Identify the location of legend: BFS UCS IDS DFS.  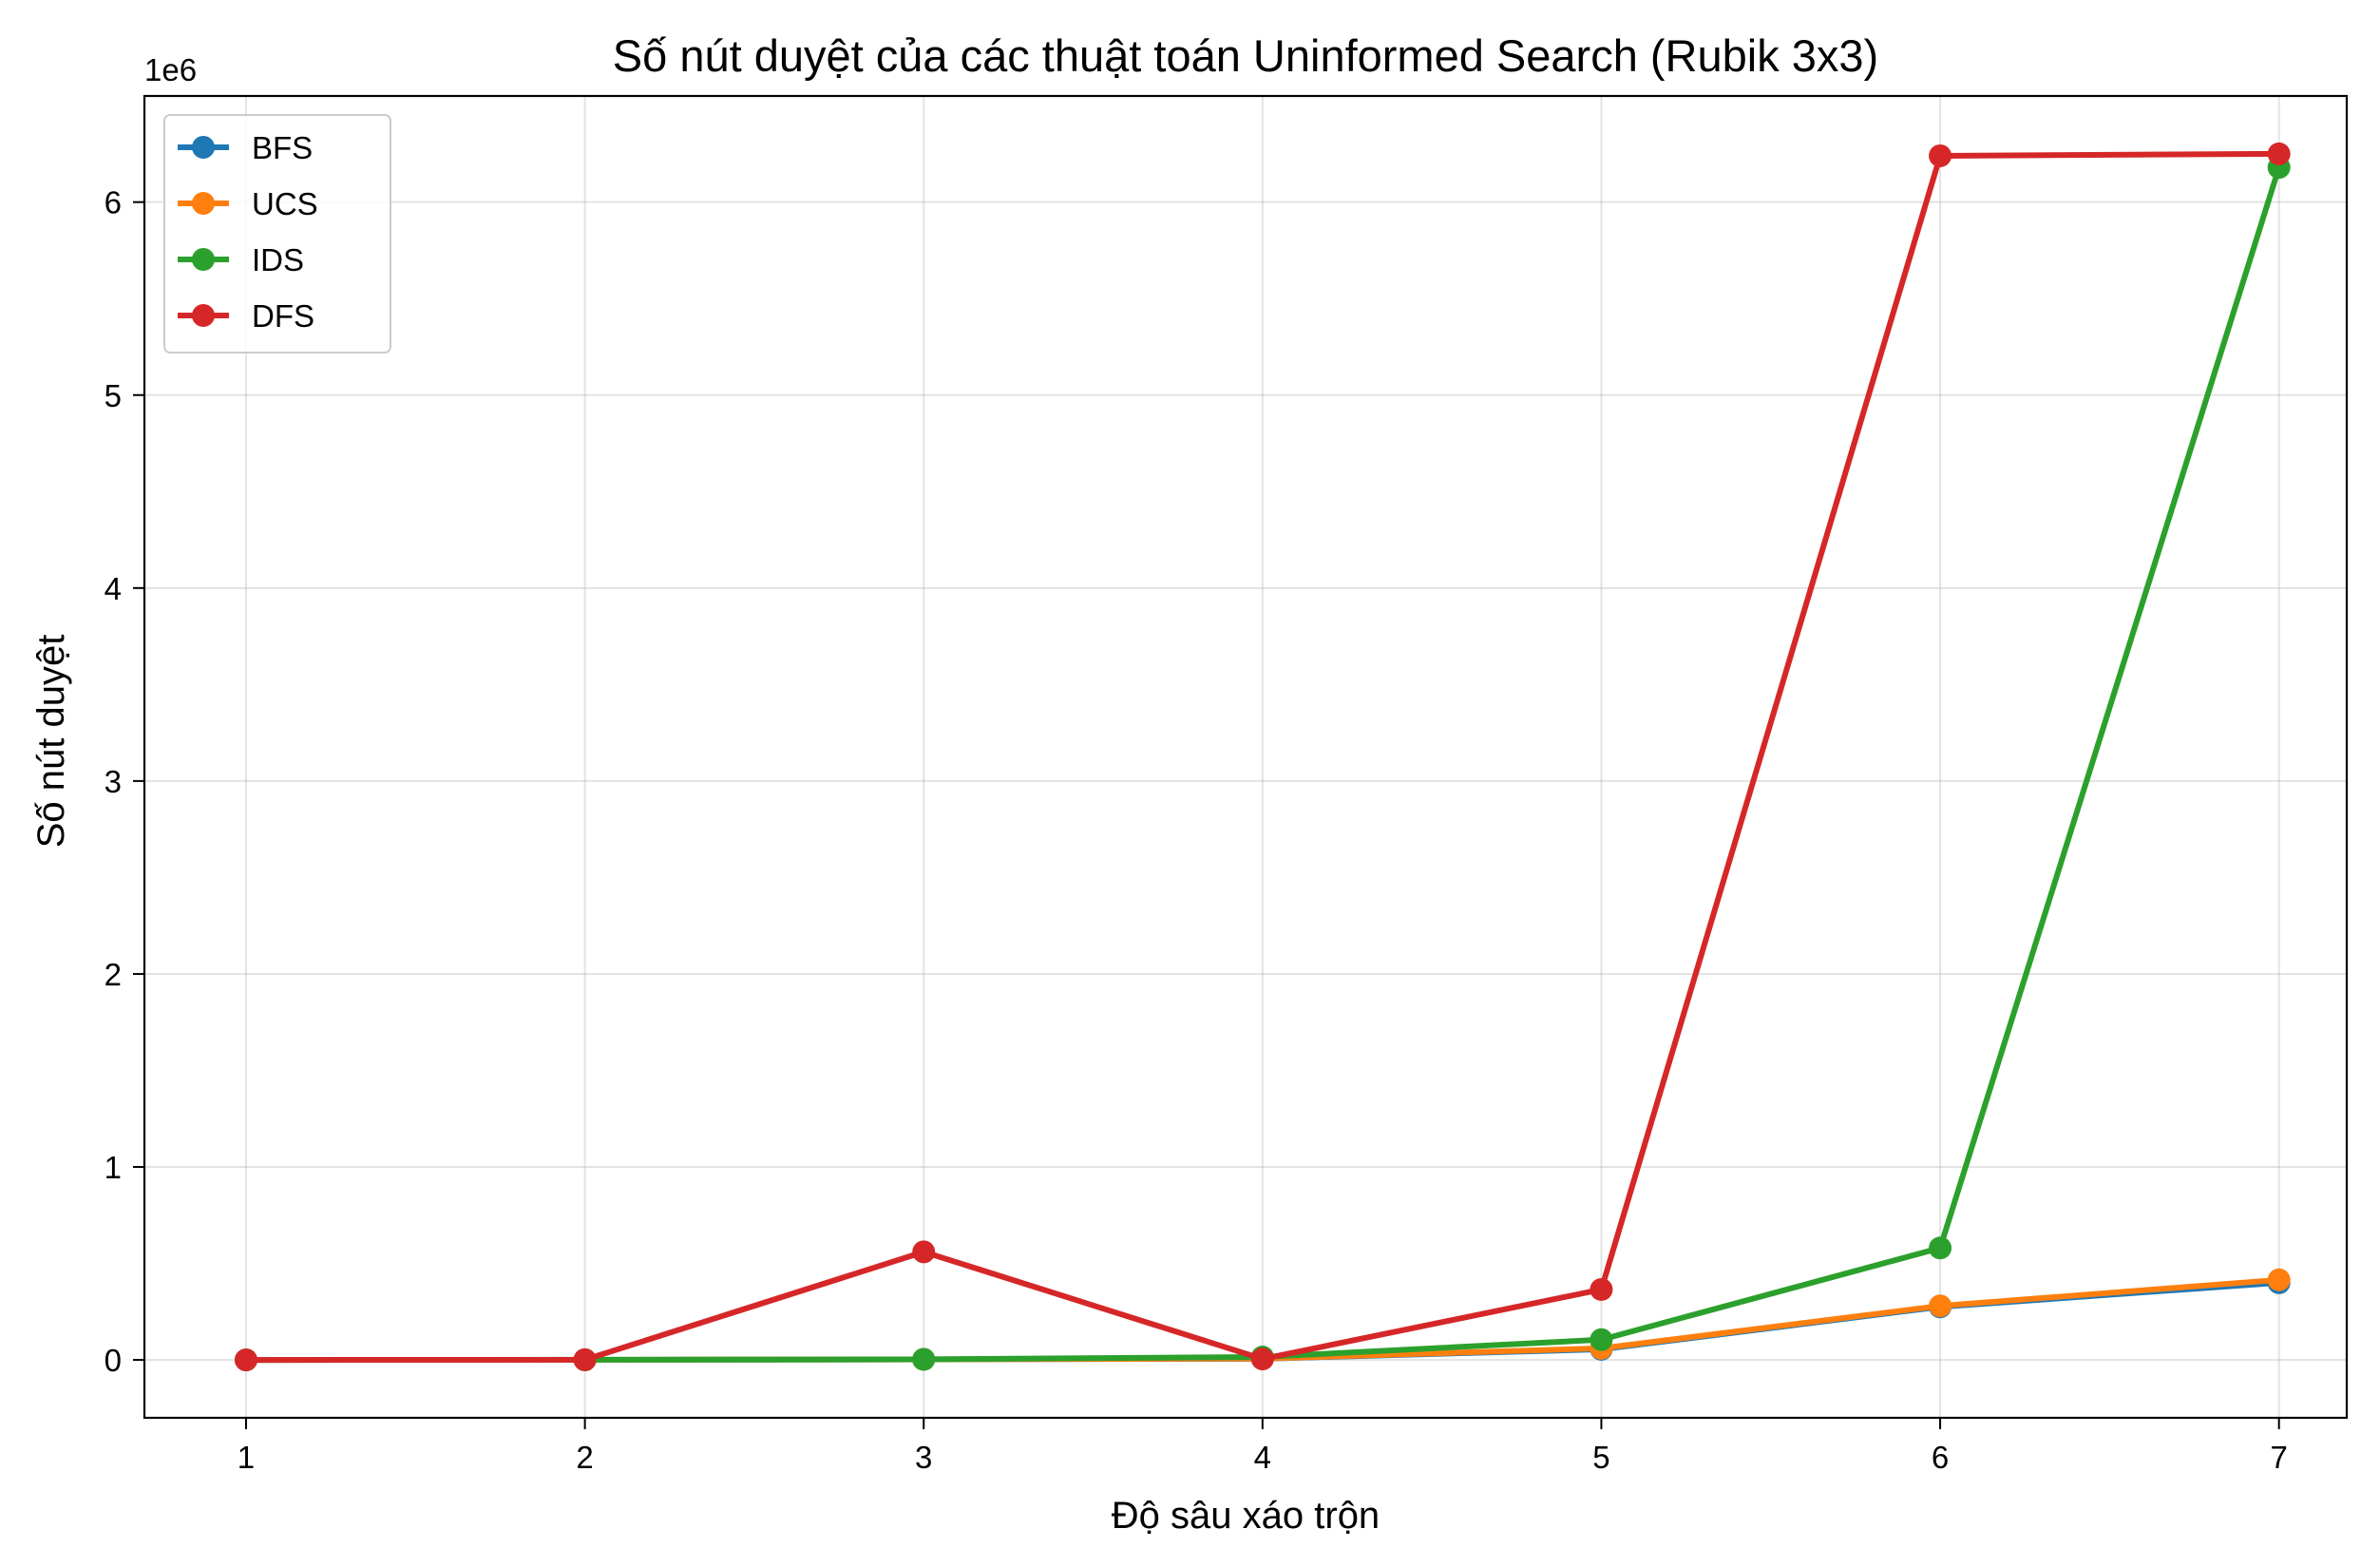
(277, 234).